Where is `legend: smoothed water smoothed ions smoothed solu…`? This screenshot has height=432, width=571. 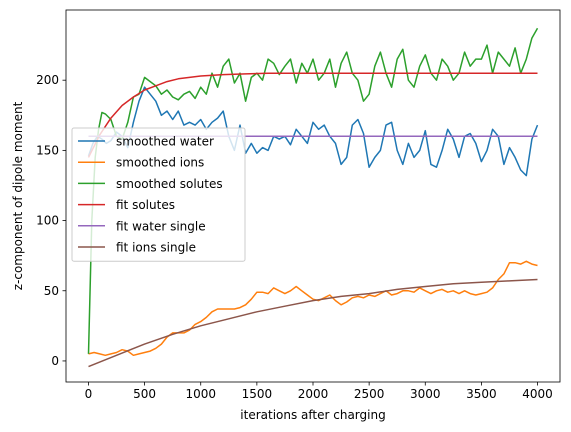
legend: smoothed water smoothed ions smoothed solu… is located at coordinates (158, 194).